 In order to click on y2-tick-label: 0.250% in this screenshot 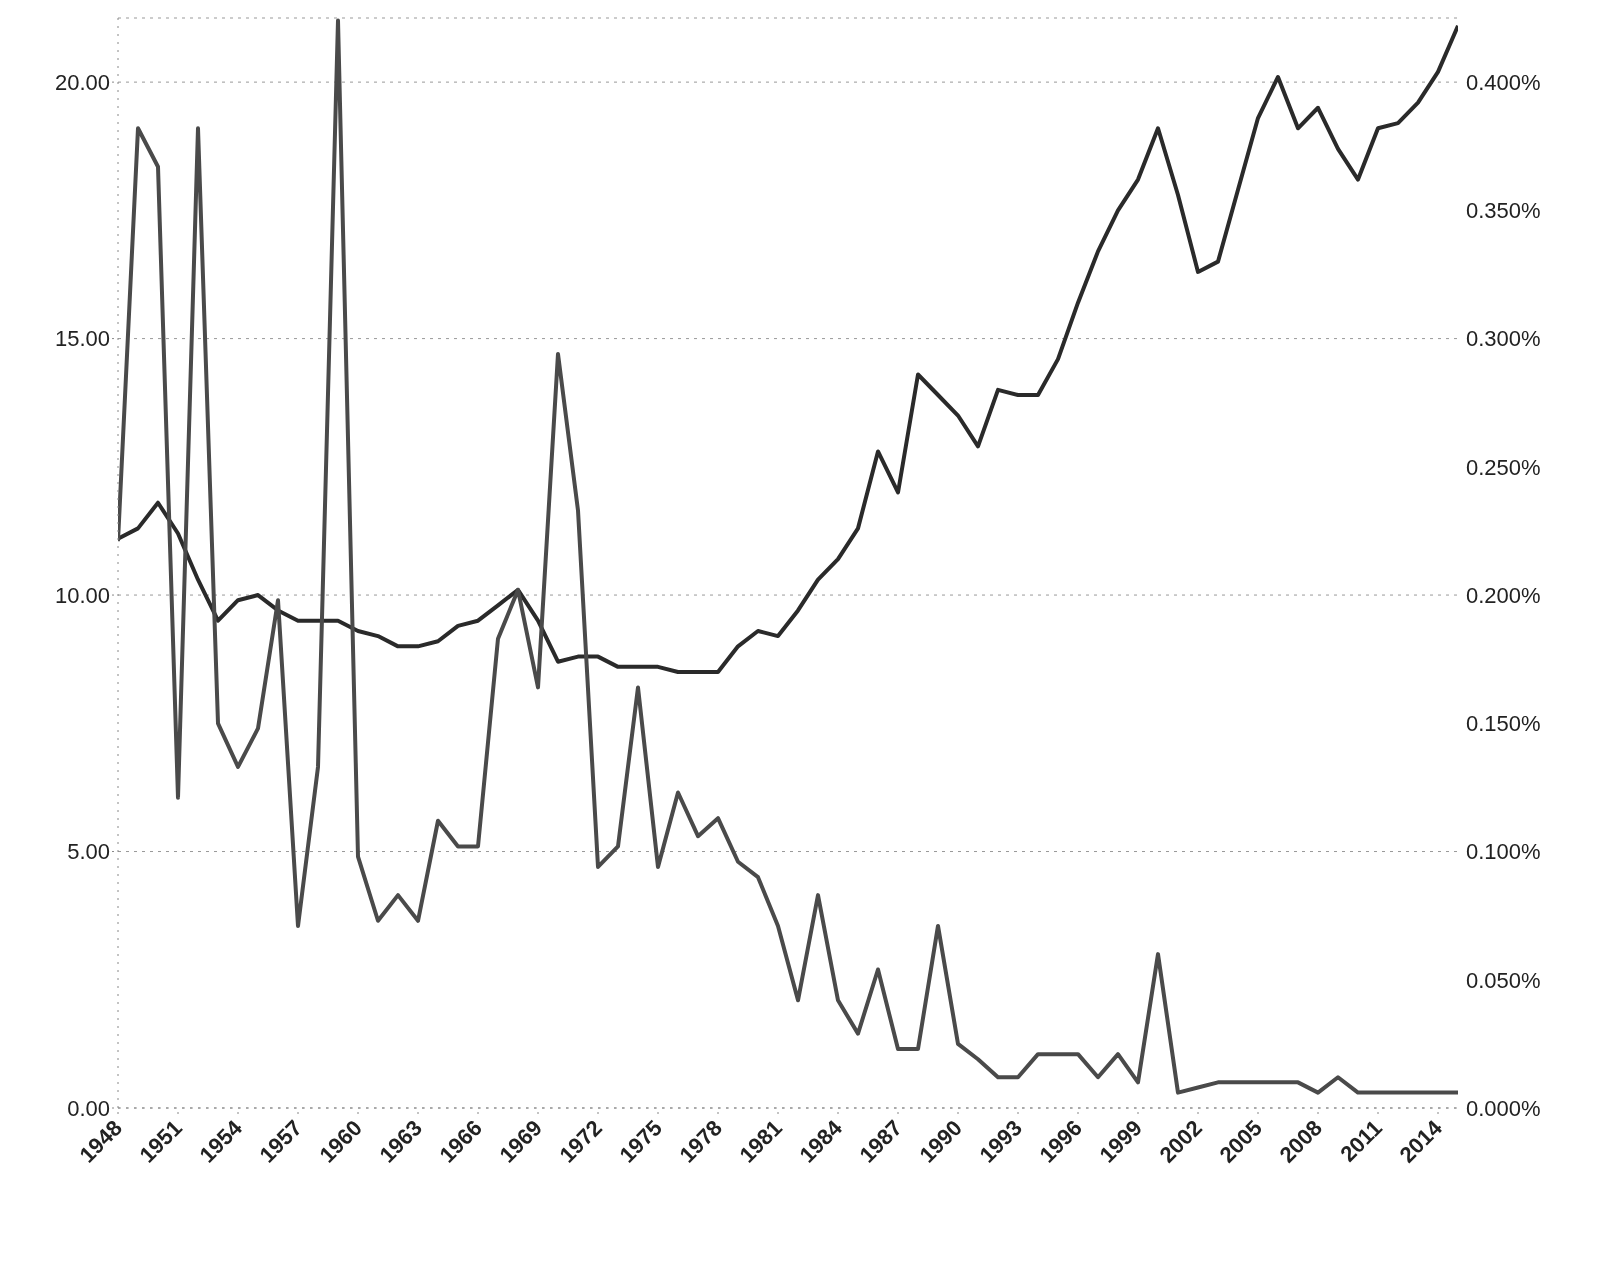, I will do `click(1503, 467)`.